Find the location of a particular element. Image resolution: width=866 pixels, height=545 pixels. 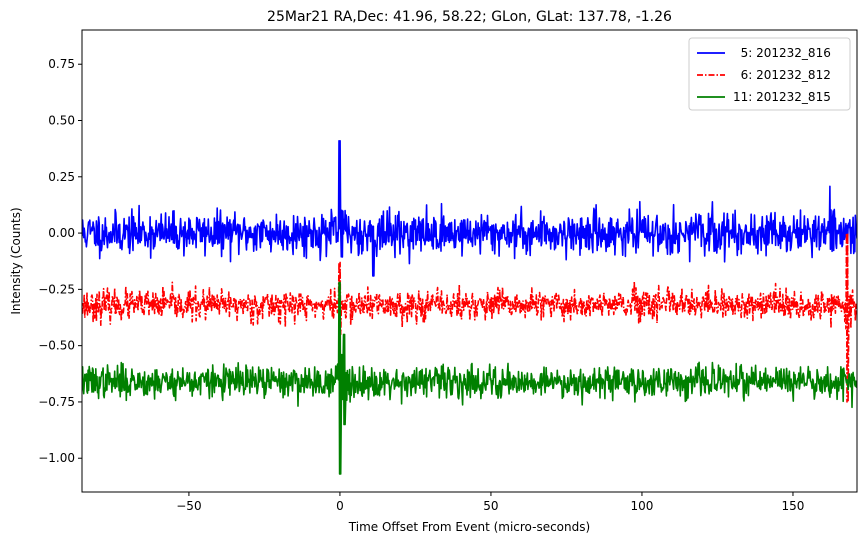

y-axis-label: Intensity (Counts) is located at coordinates (16, 260).